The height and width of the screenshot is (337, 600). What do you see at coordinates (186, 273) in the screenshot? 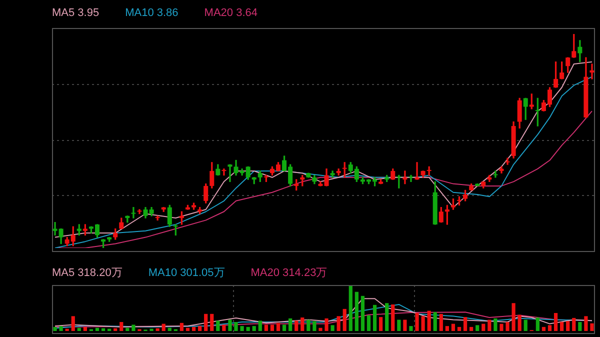
I see `text: MA10 301.05万` at bounding box center [186, 273].